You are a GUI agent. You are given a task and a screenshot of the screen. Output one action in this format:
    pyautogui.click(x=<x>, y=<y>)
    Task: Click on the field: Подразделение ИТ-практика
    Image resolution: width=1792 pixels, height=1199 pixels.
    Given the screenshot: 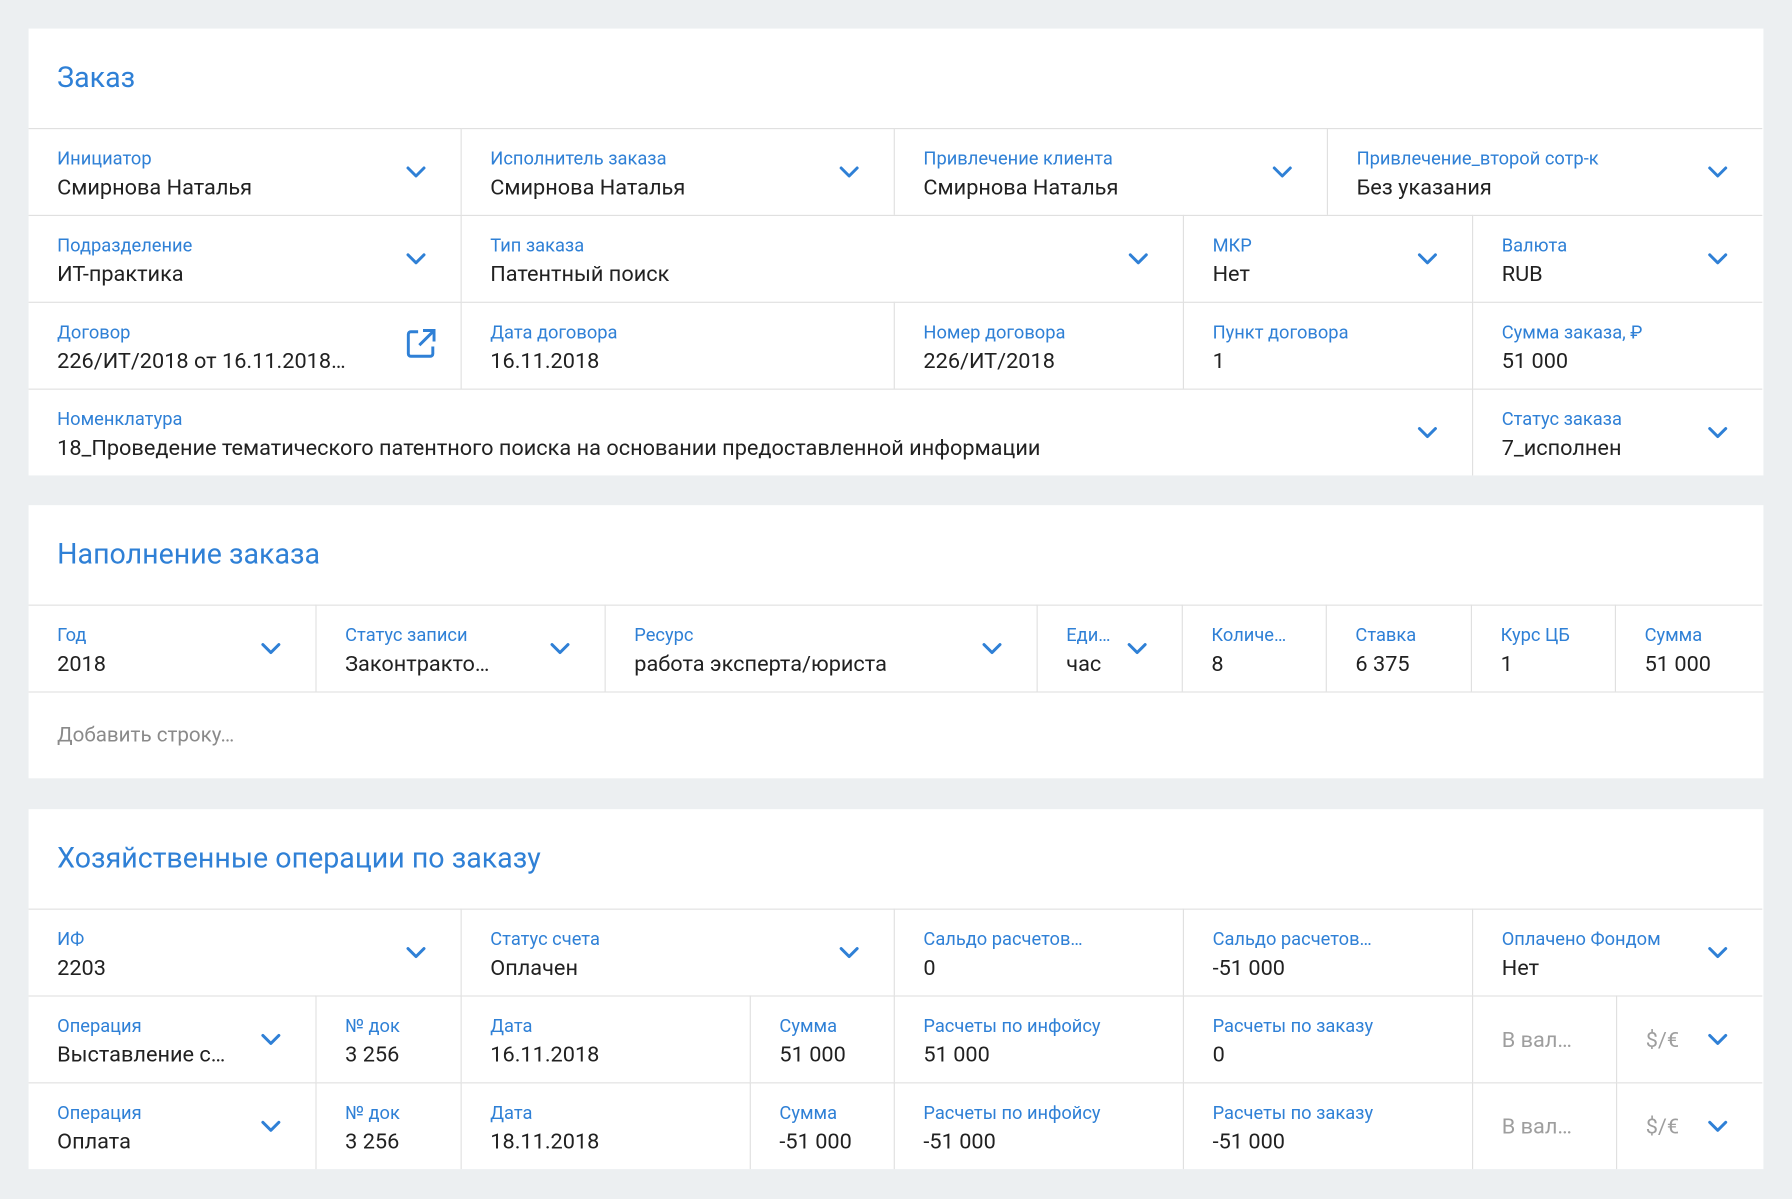 What is the action you would take?
    pyautogui.click(x=245, y=258)
    